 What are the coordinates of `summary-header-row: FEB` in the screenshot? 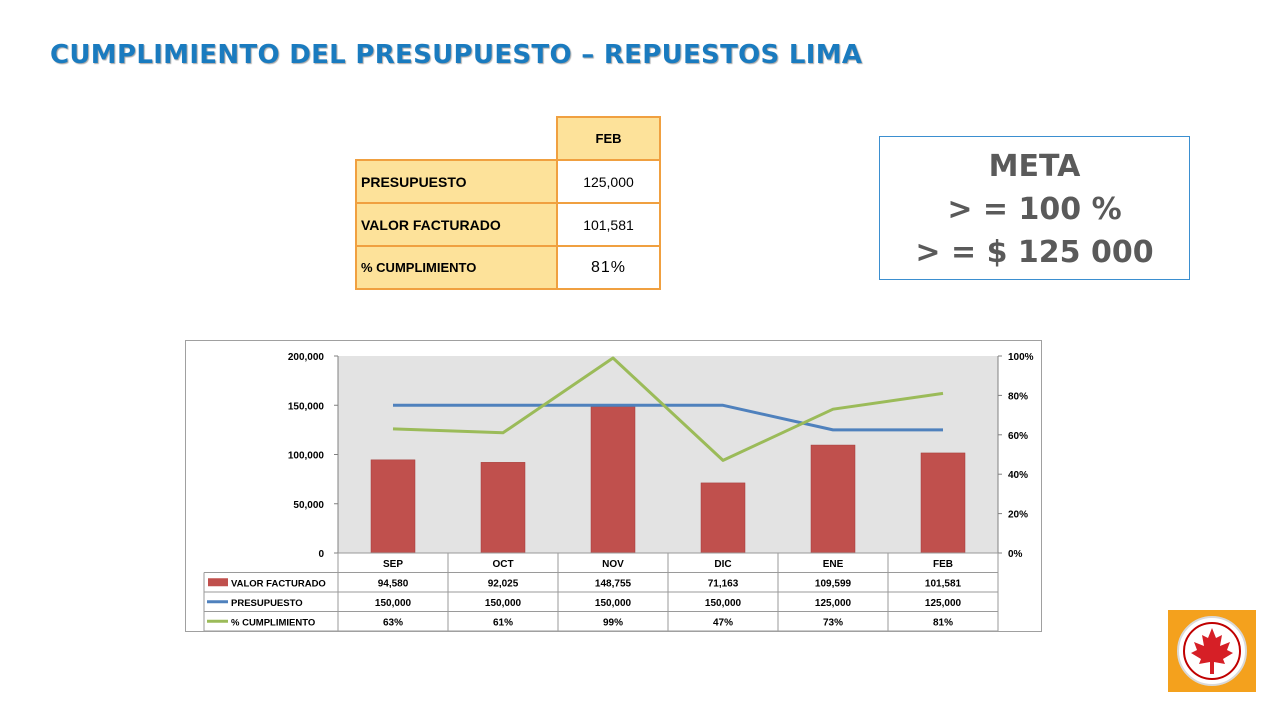 It's located at (508, 138).